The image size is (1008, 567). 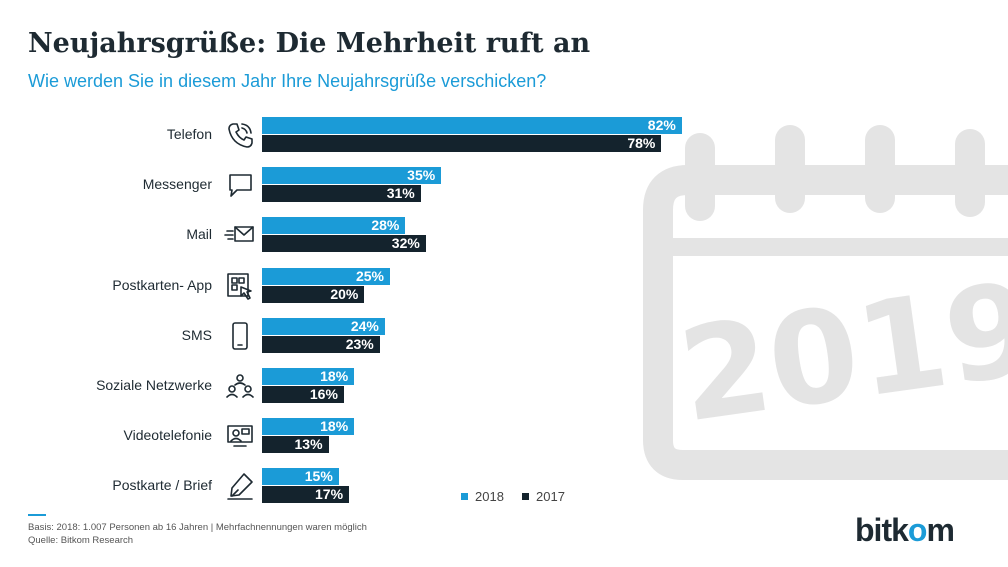 What do you see at coordinates (309, 43) in the screenshot?
I see `page-title: Neujahrsgrüße: Die Mehrheit ruft an` at bounding box center [309, 43].